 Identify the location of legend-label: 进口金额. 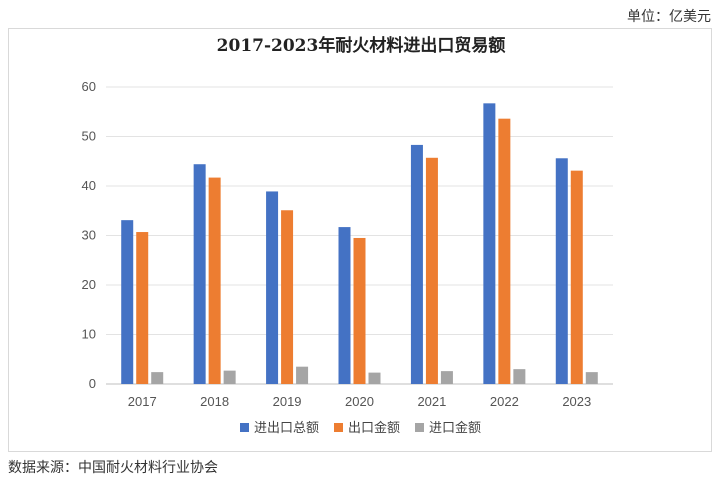
(455, 428).